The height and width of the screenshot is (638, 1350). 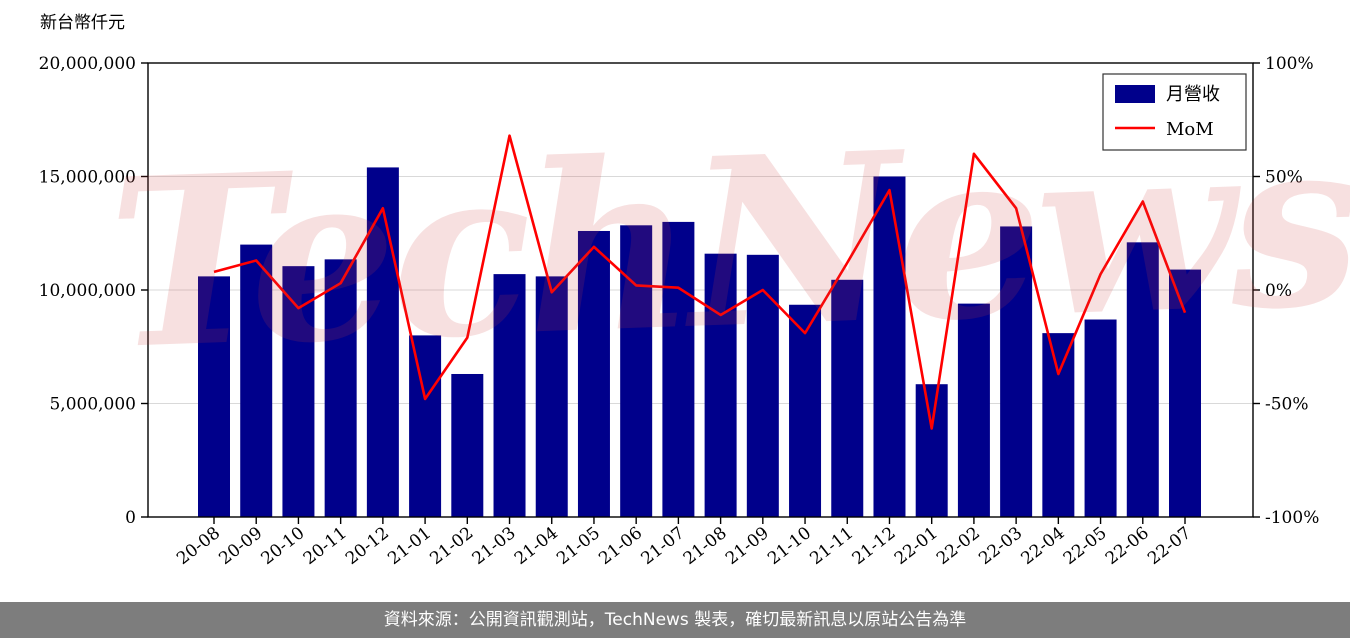 I want to click on y-right-tick-label: 50%, so click(x=1284, y=178).